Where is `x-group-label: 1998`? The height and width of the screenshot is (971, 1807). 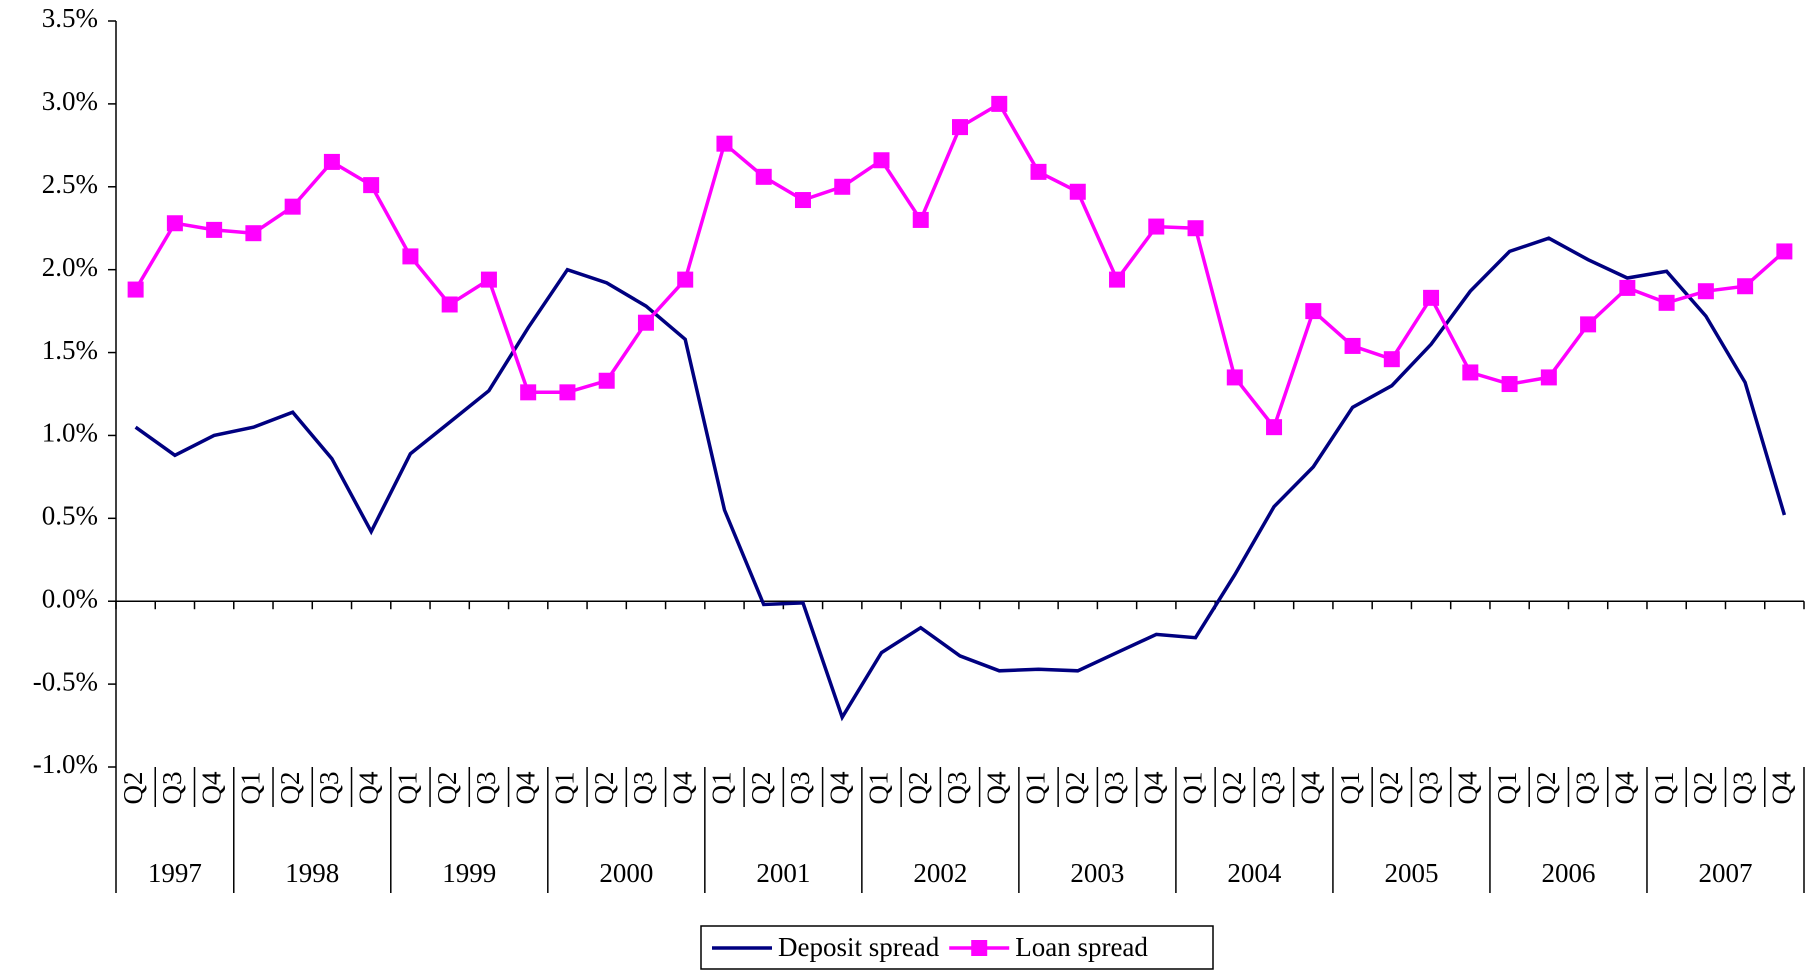 x-group-label: 1998 is located at coordinates (312, 873).